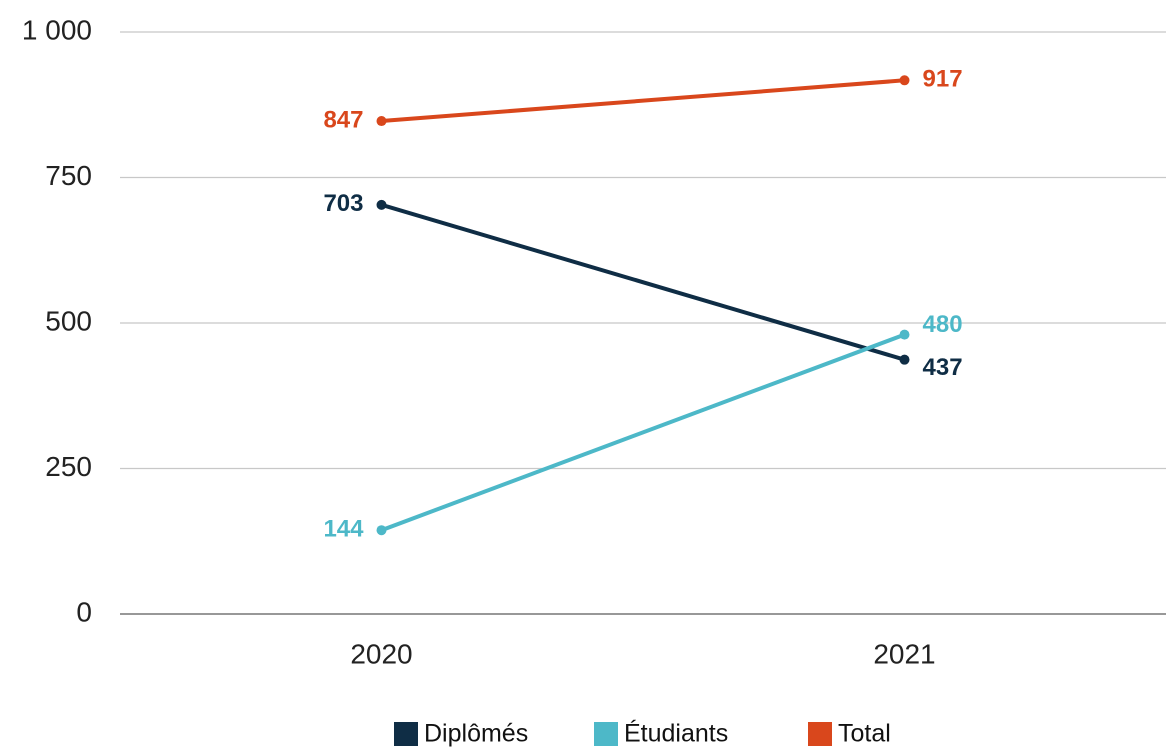 The image size is (1166, 756). Describe the element at coordinates (676, 733) in the screenshot. I see `legend-label: Étudiants` at that location.